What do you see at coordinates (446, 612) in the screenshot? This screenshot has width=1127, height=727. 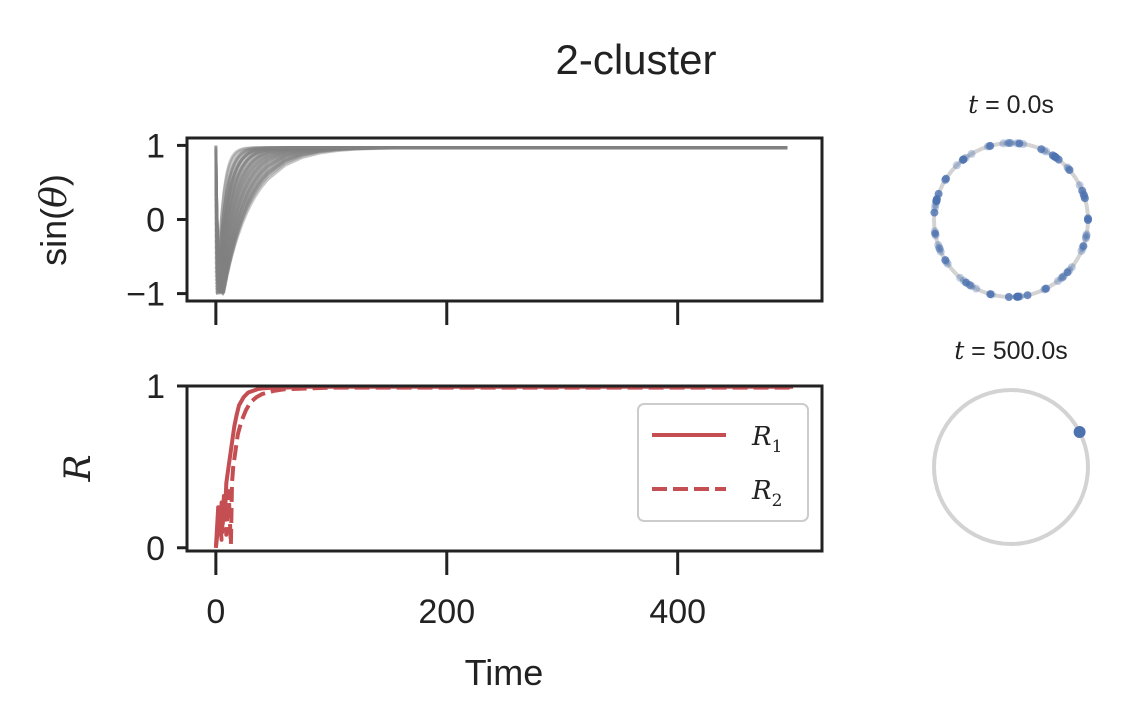 I see `order-parameter-xtick-label: 200` at bounding box center [446, 612].